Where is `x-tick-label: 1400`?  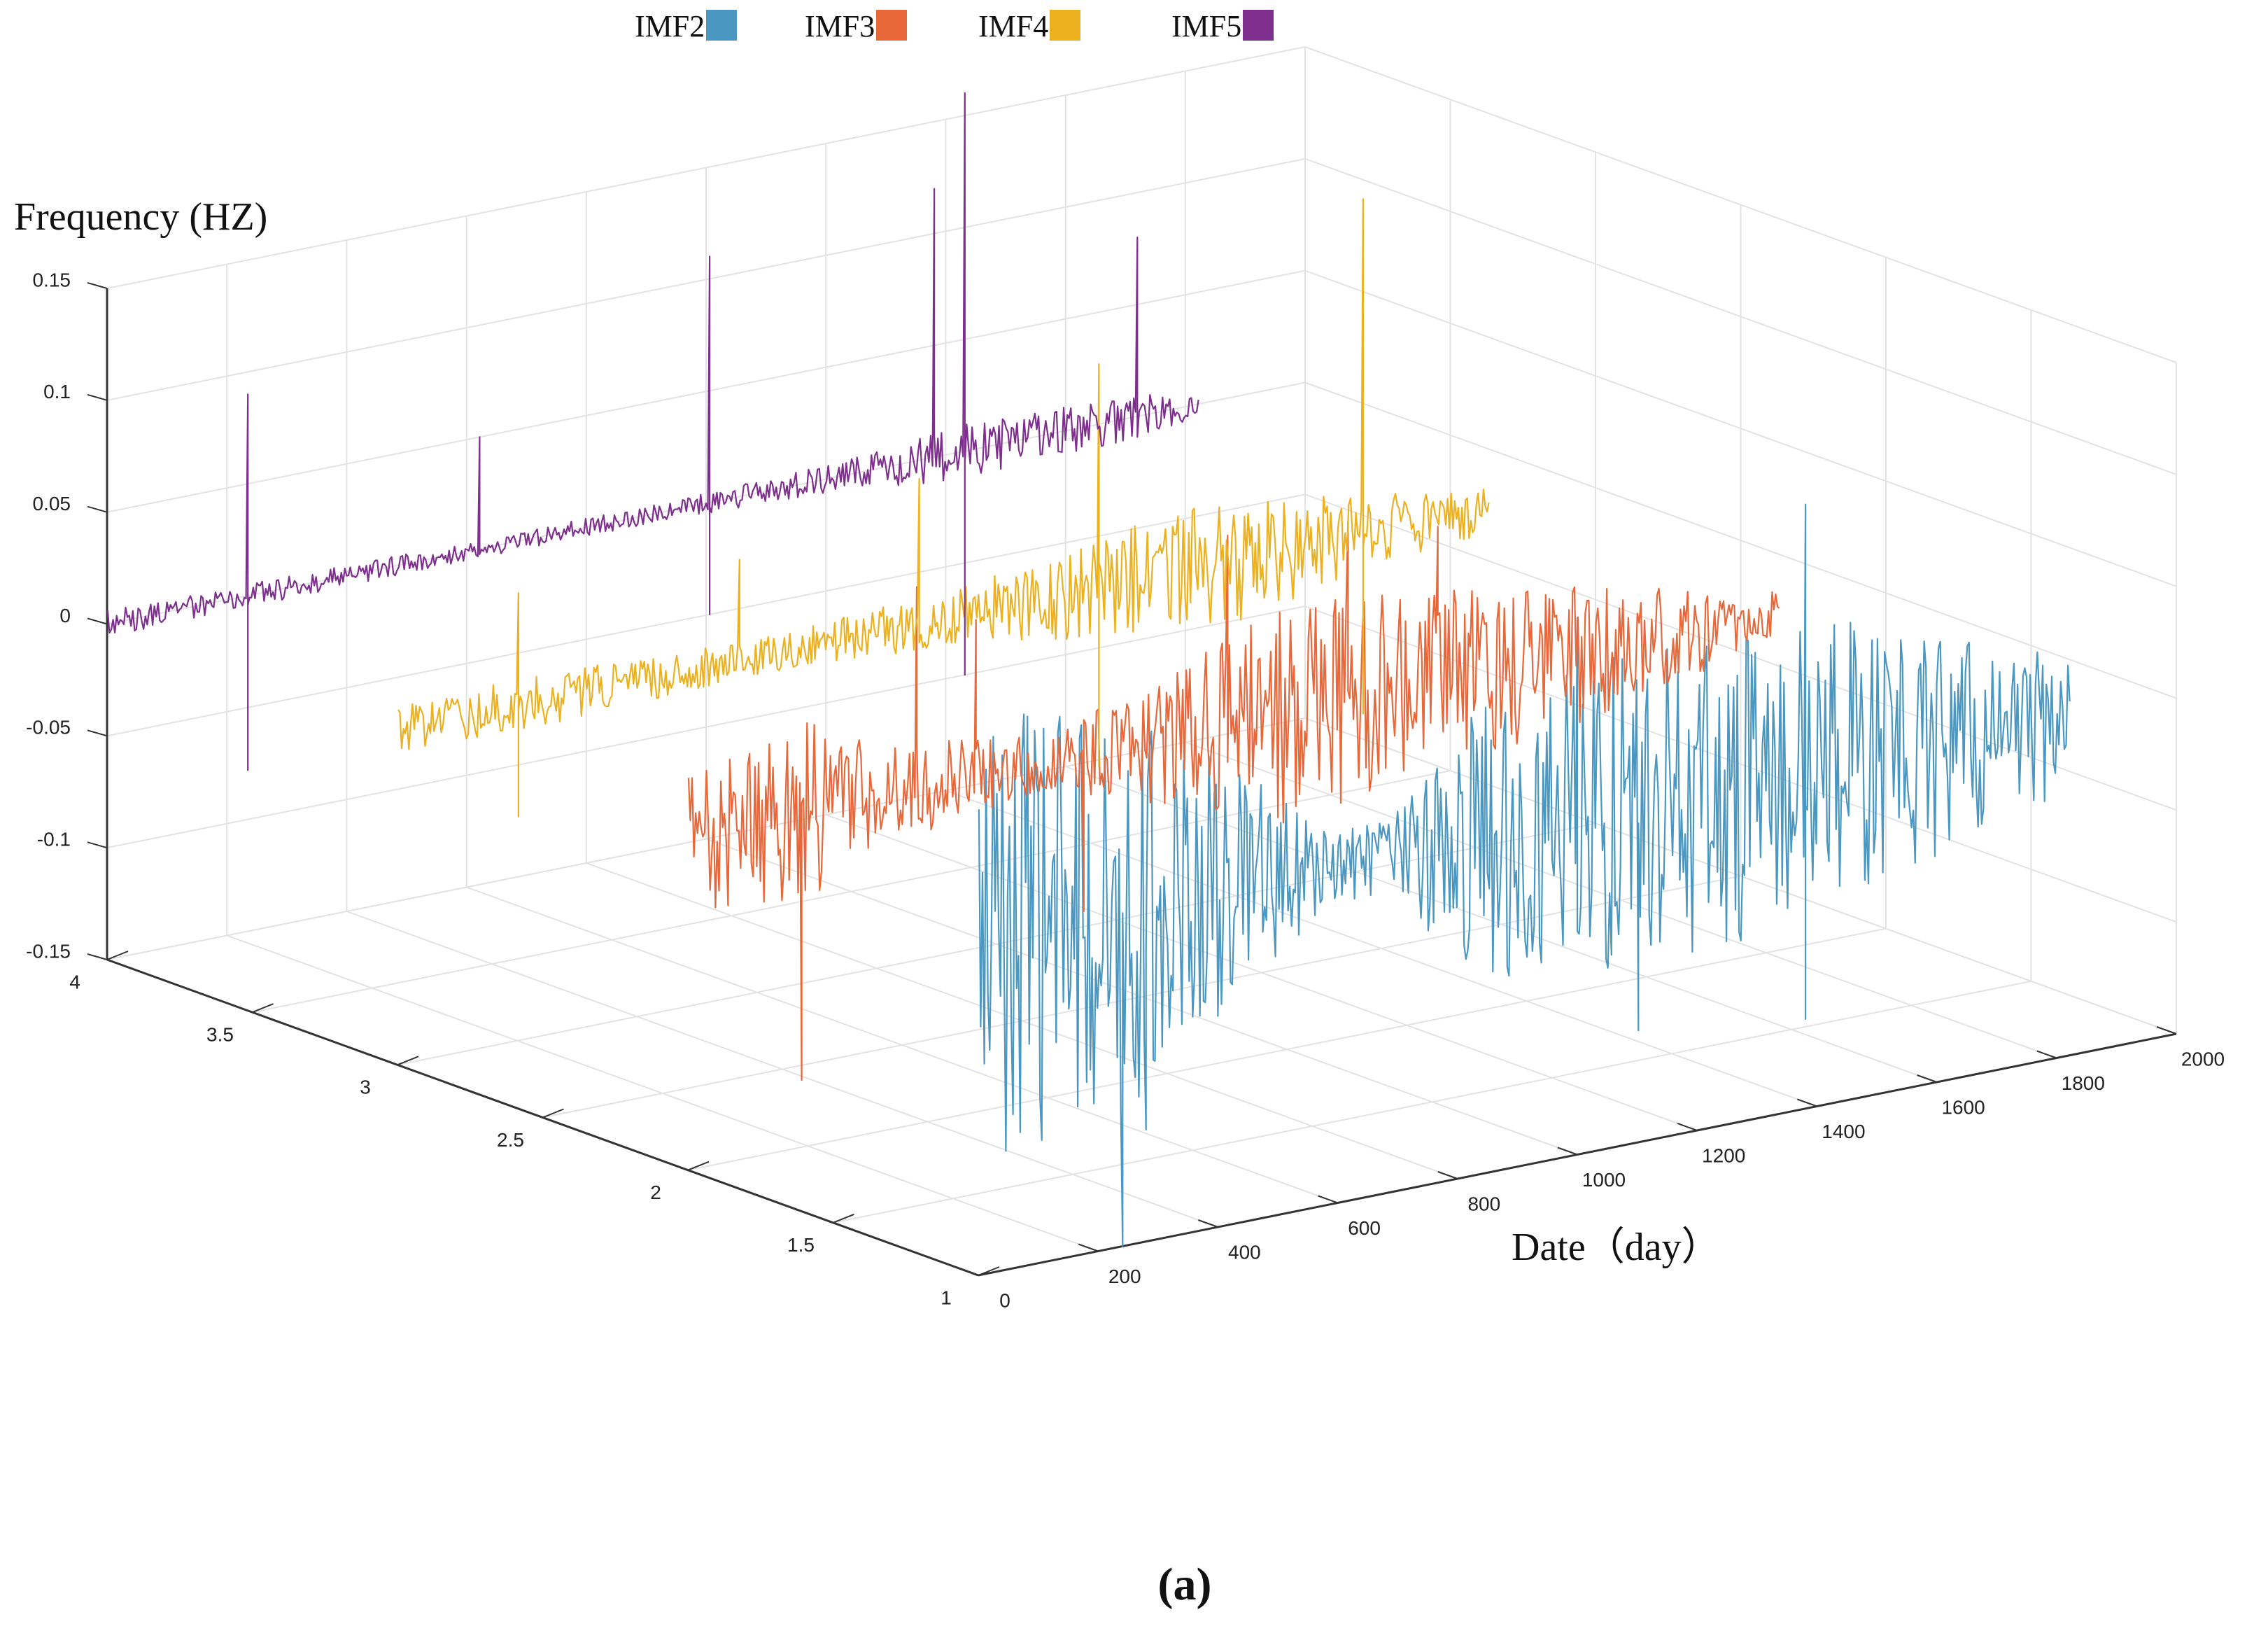 x-tick-label: 1400 is located at coordinates (1843, 1131).